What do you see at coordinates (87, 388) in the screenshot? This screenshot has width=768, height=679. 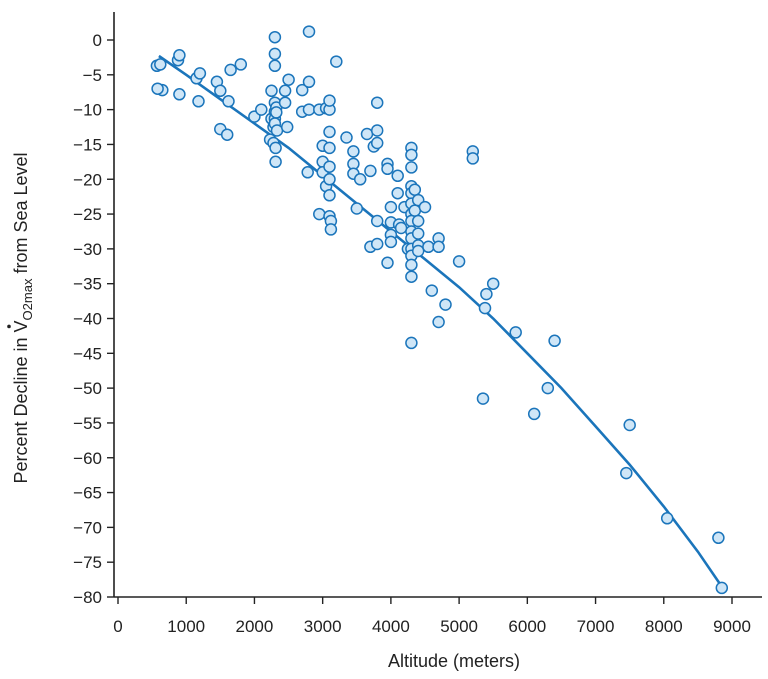 I see `y-tick-label: −50` at bounding box center [87, 388].